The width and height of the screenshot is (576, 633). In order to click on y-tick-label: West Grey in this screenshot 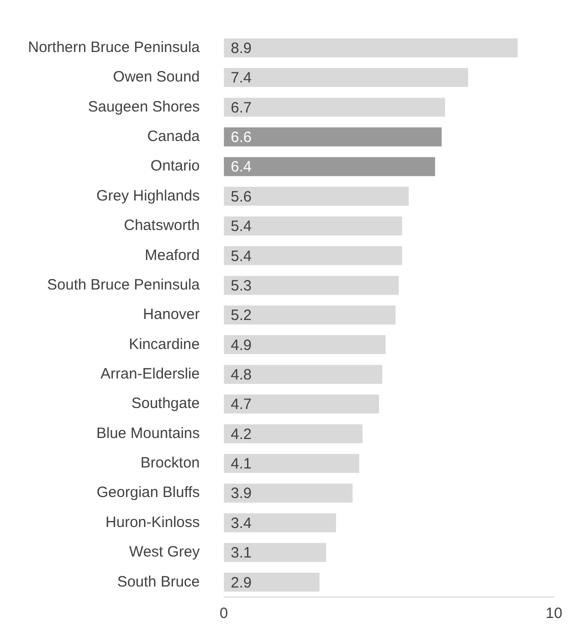, I will do `click(164, 552)`.